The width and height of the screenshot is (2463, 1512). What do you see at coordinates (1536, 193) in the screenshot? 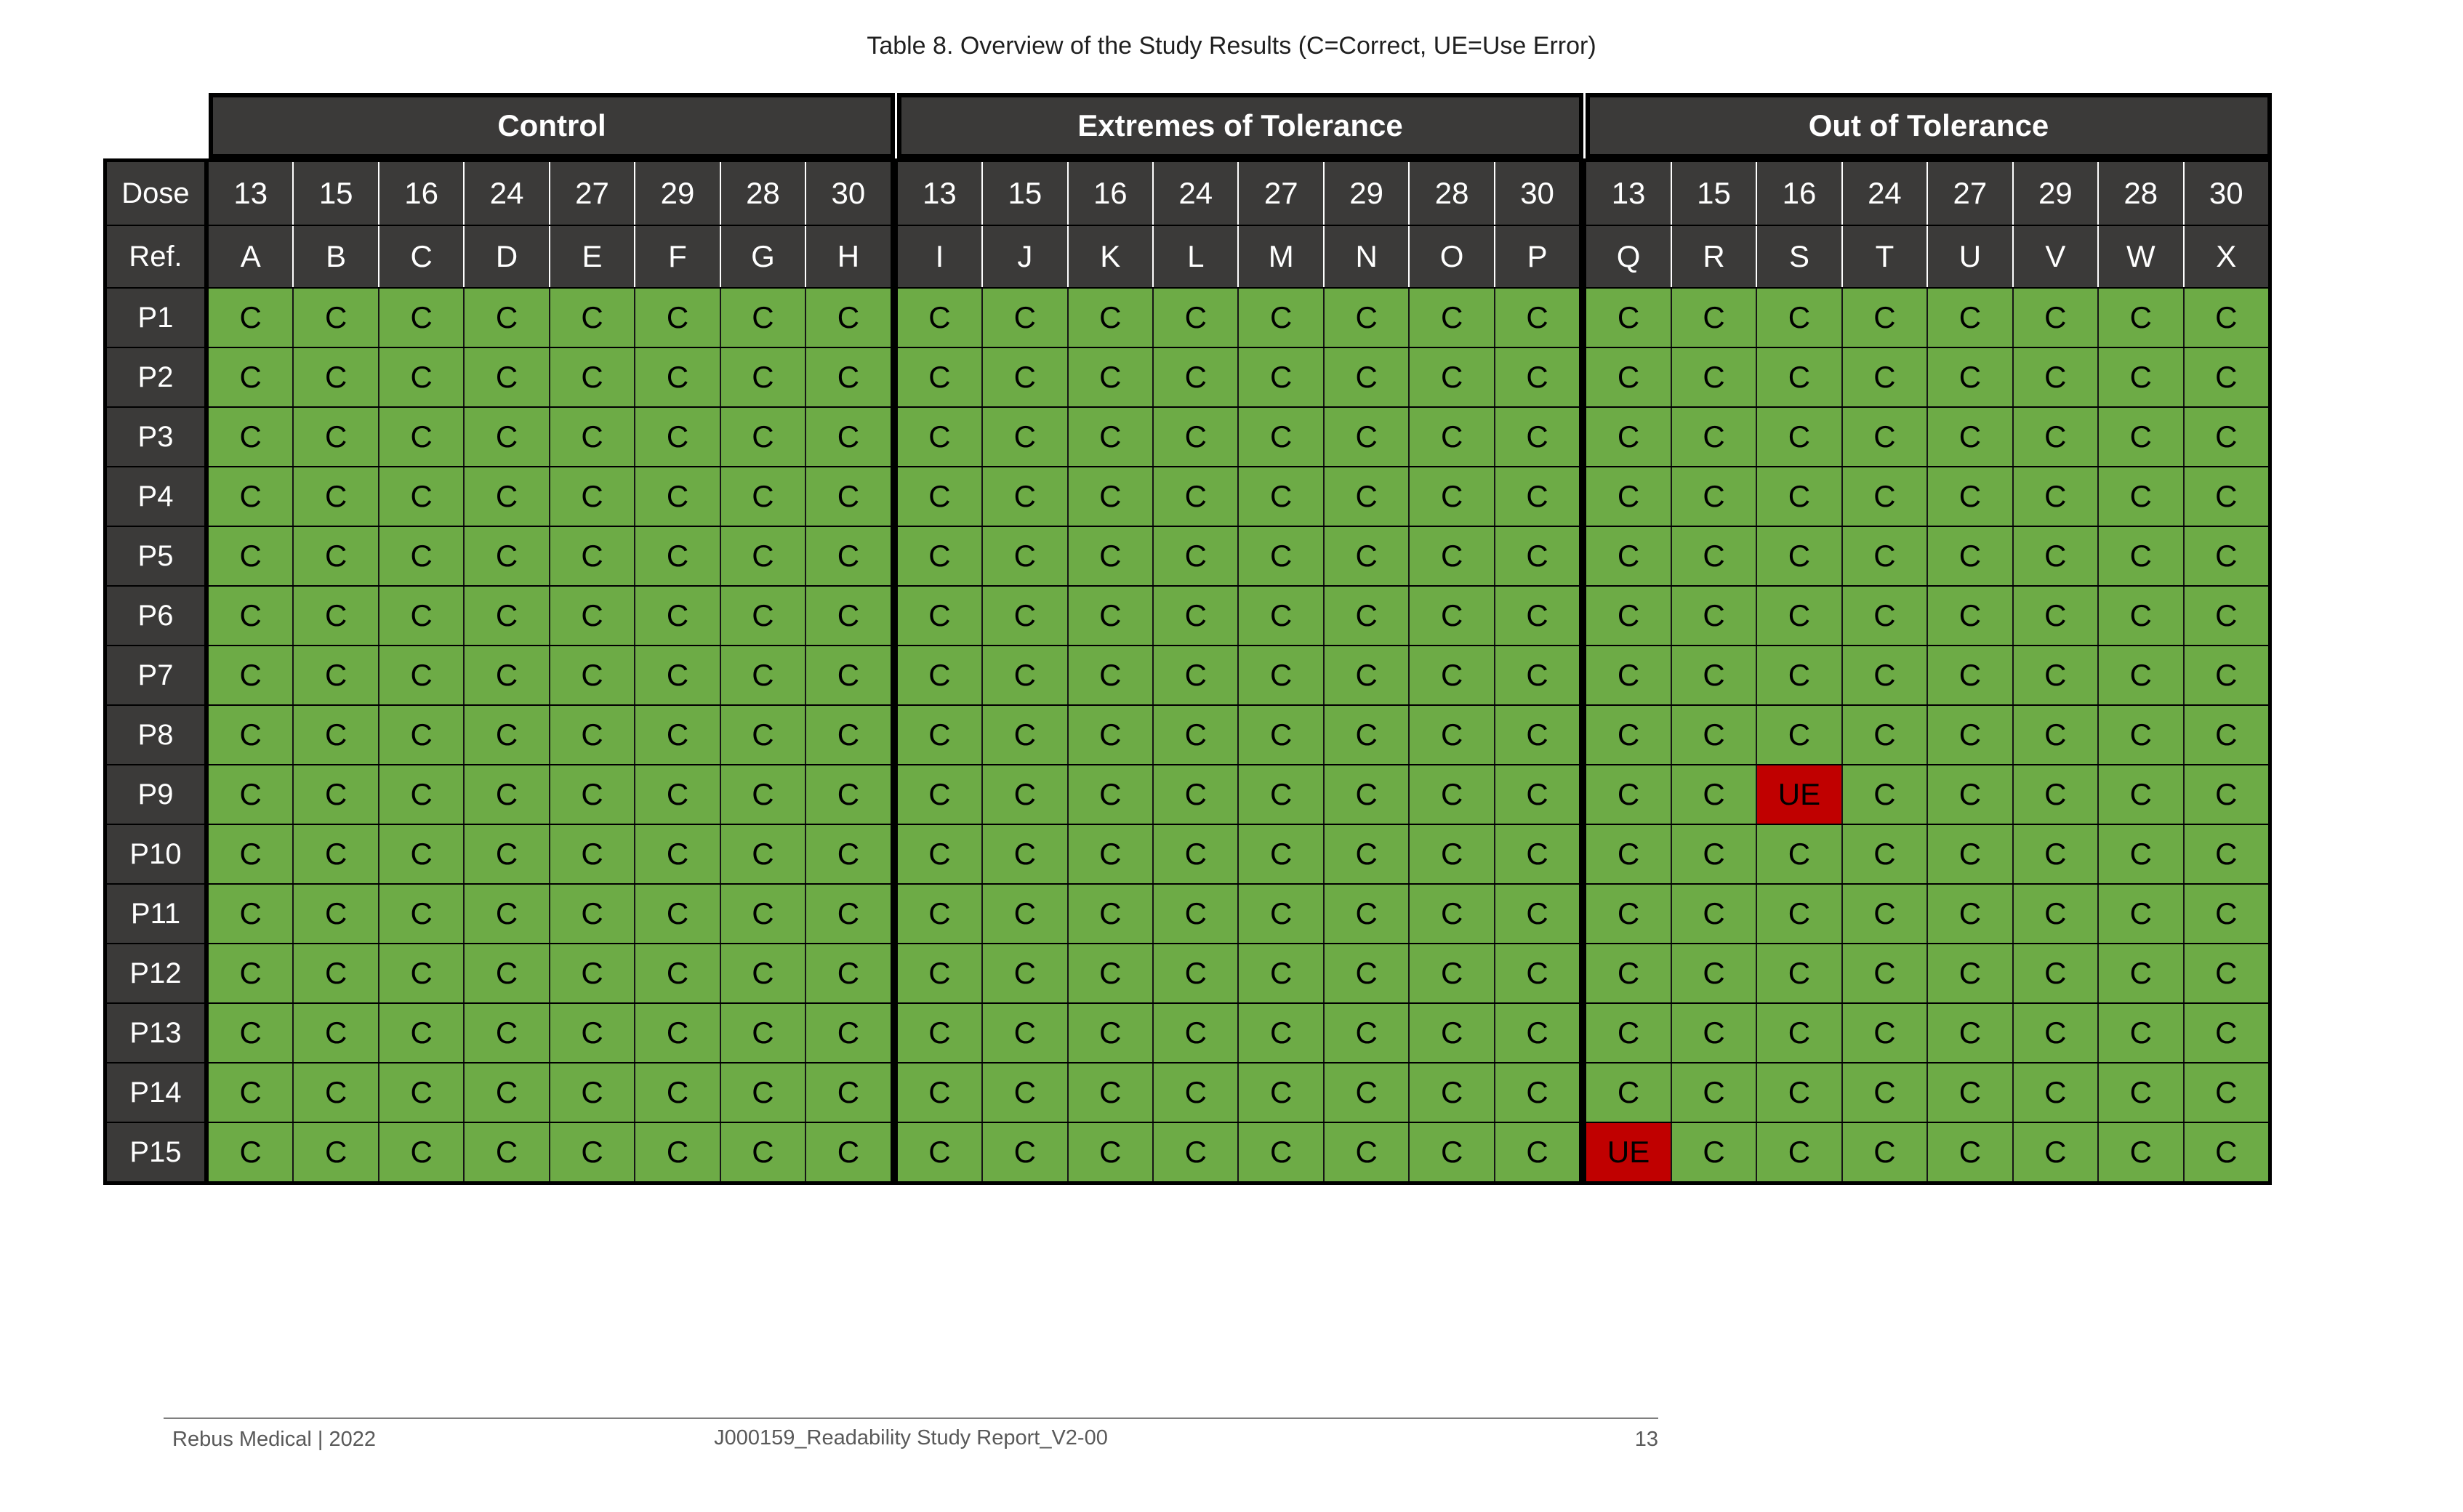
I see `dose-cell: 30` at bounding box center [1536, 193].